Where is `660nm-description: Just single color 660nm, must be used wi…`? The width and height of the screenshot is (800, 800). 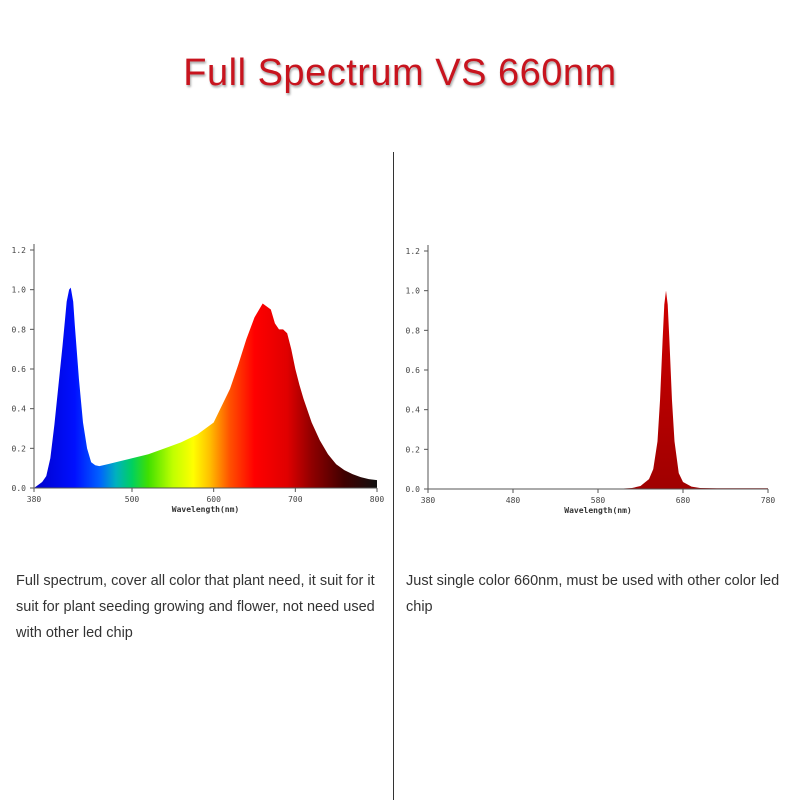 660nm-description: Just single color 660nm, must be used wi… is located at coordinates (593, 594).